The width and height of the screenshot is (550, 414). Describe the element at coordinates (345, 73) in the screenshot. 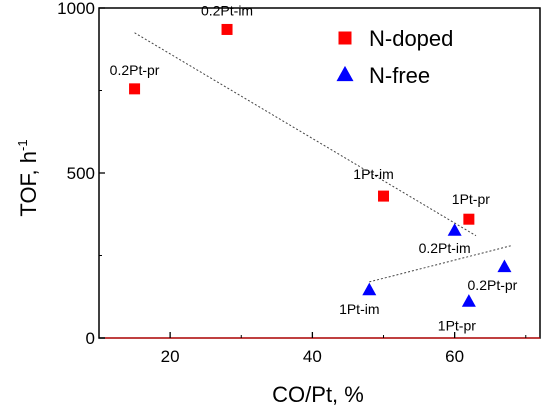

I see `legend-triangle-icon` at that location.